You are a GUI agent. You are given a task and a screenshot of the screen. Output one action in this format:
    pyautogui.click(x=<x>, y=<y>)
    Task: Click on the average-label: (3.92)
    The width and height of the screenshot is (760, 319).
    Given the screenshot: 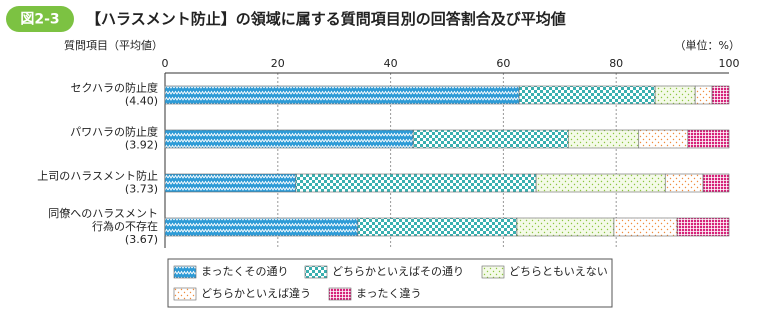 What is the action you would take?
    pyautogui.click(x=141, y=145)
    